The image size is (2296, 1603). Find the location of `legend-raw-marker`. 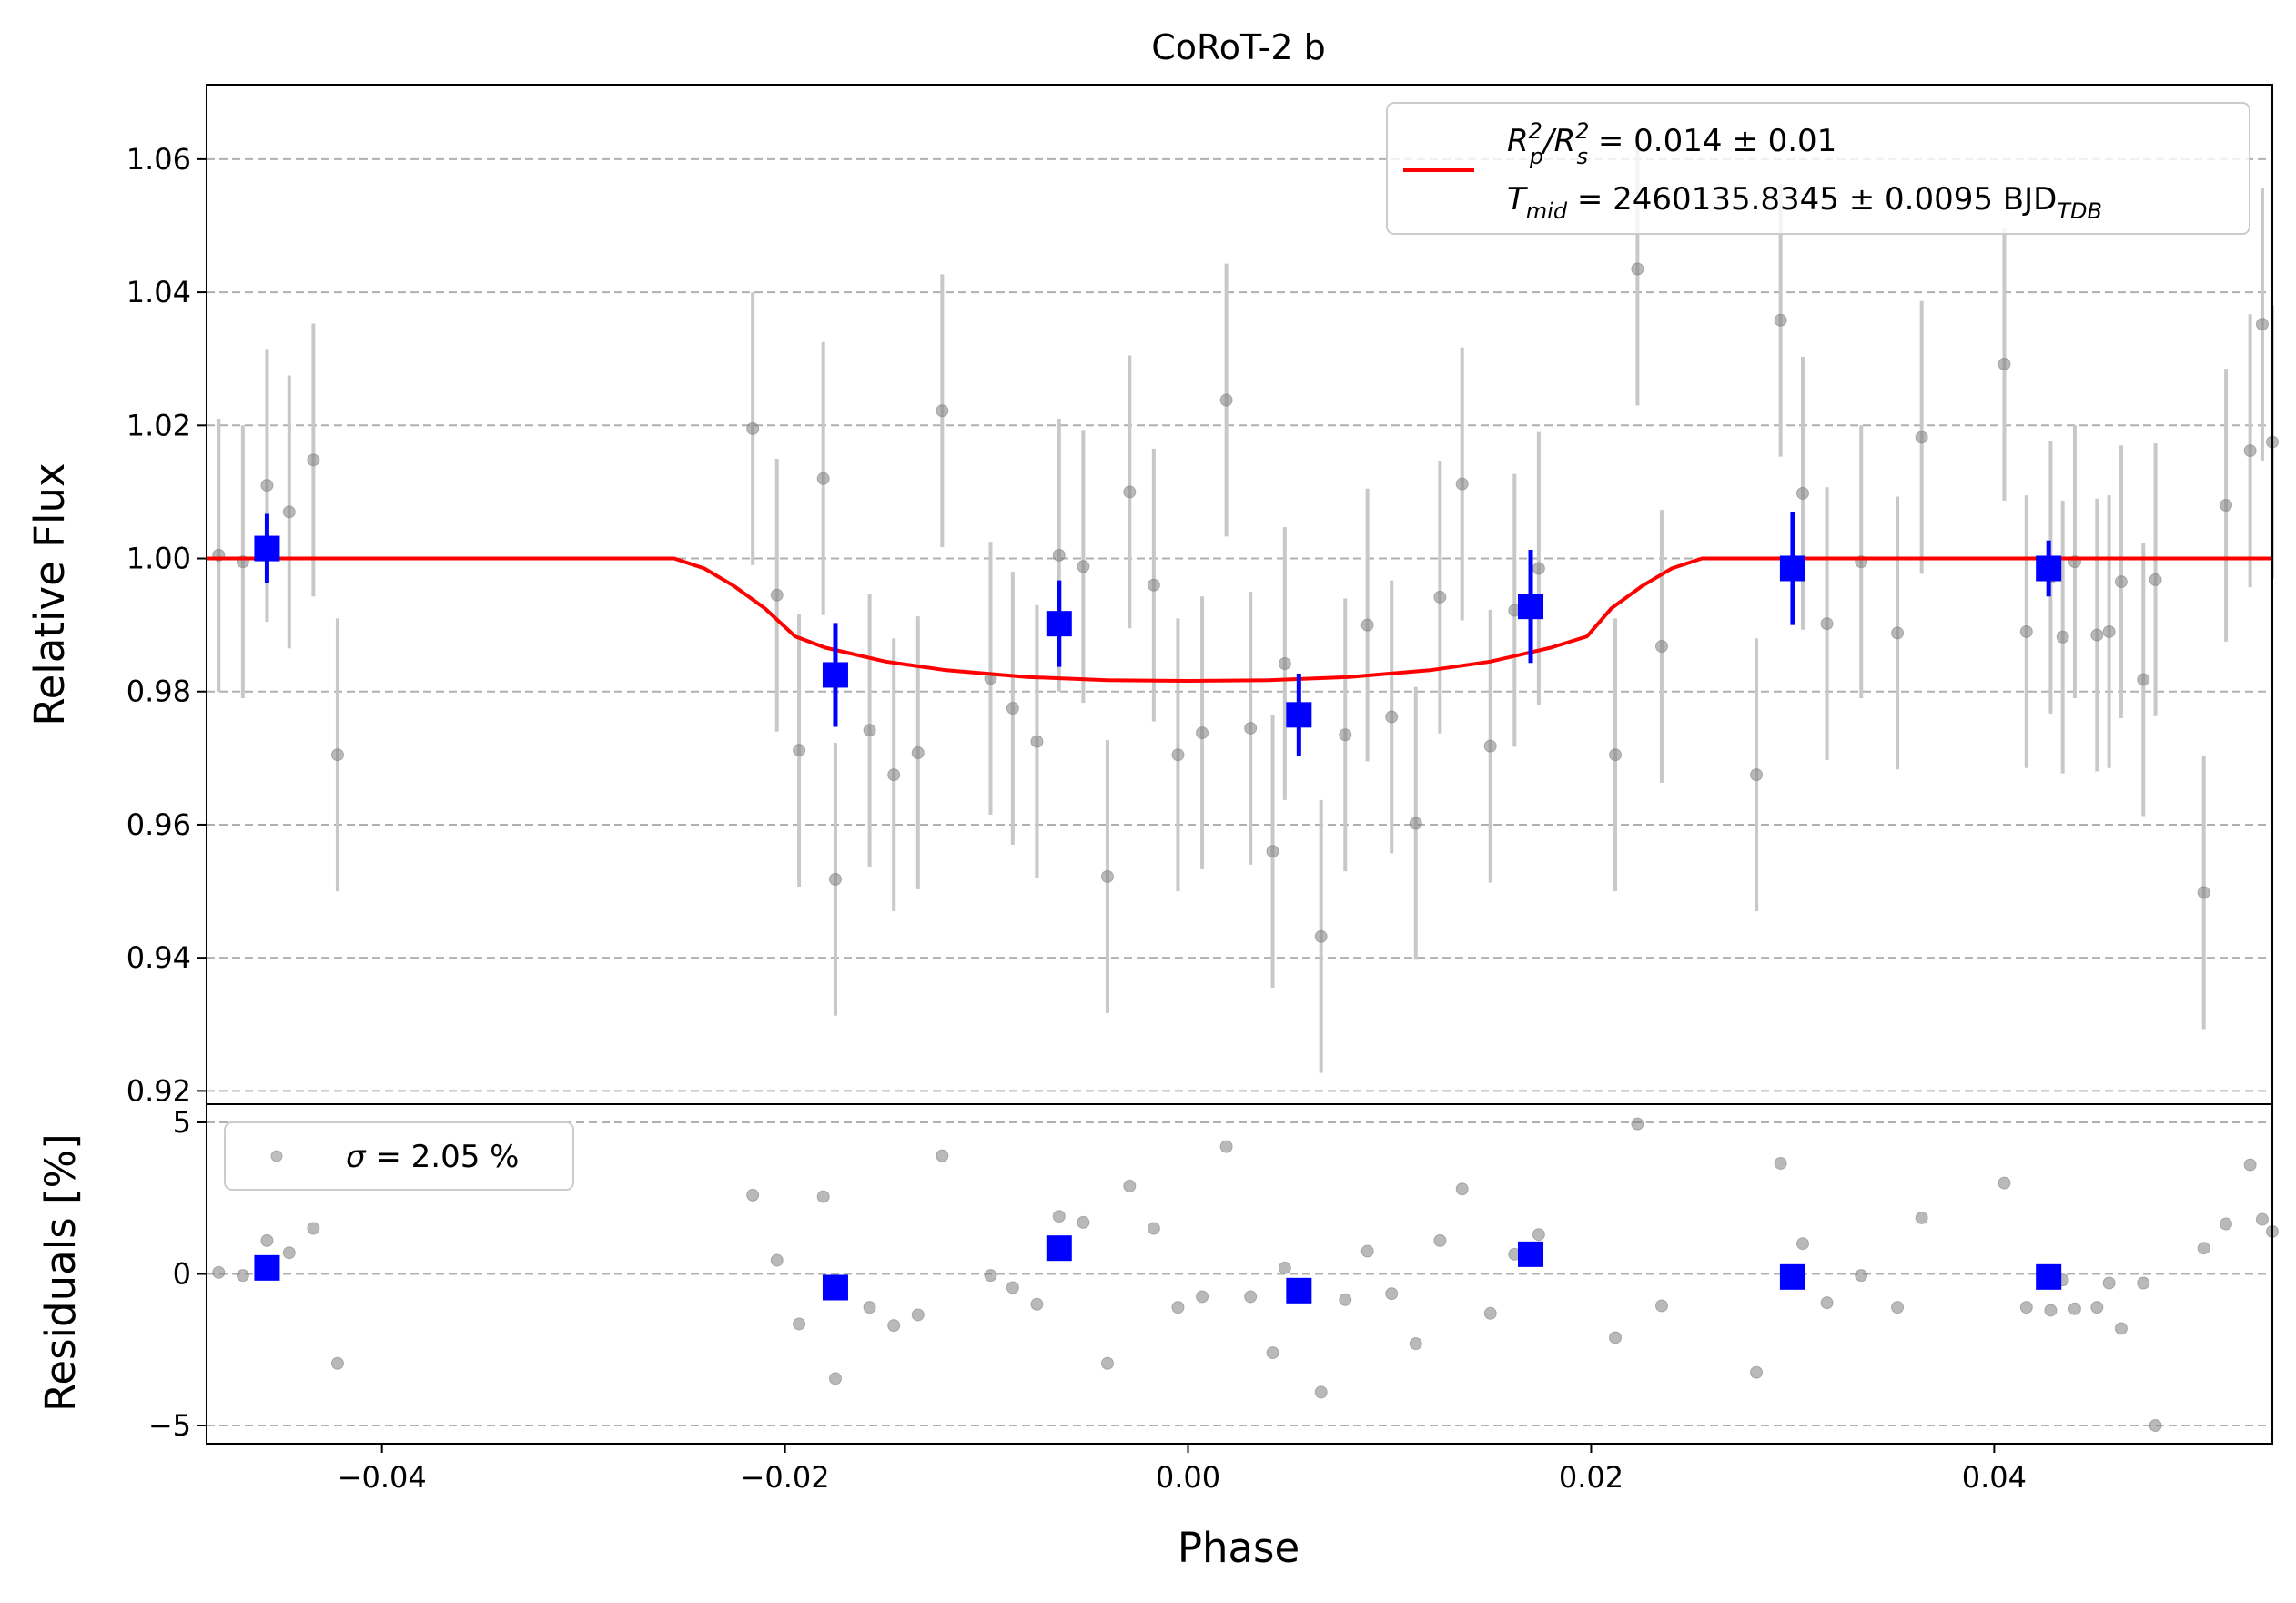

legend-raw-marker is located at coordinates (277, 1156).